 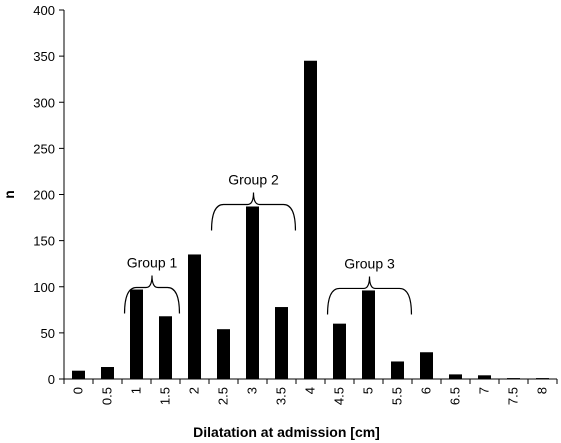 I want to click on x-axis: 0 0.5 1 1.5 2 2.5 3 3.5 4 4.5 5 5.5 6 6.5 7 7.5 8, so click(x=310, y=391).